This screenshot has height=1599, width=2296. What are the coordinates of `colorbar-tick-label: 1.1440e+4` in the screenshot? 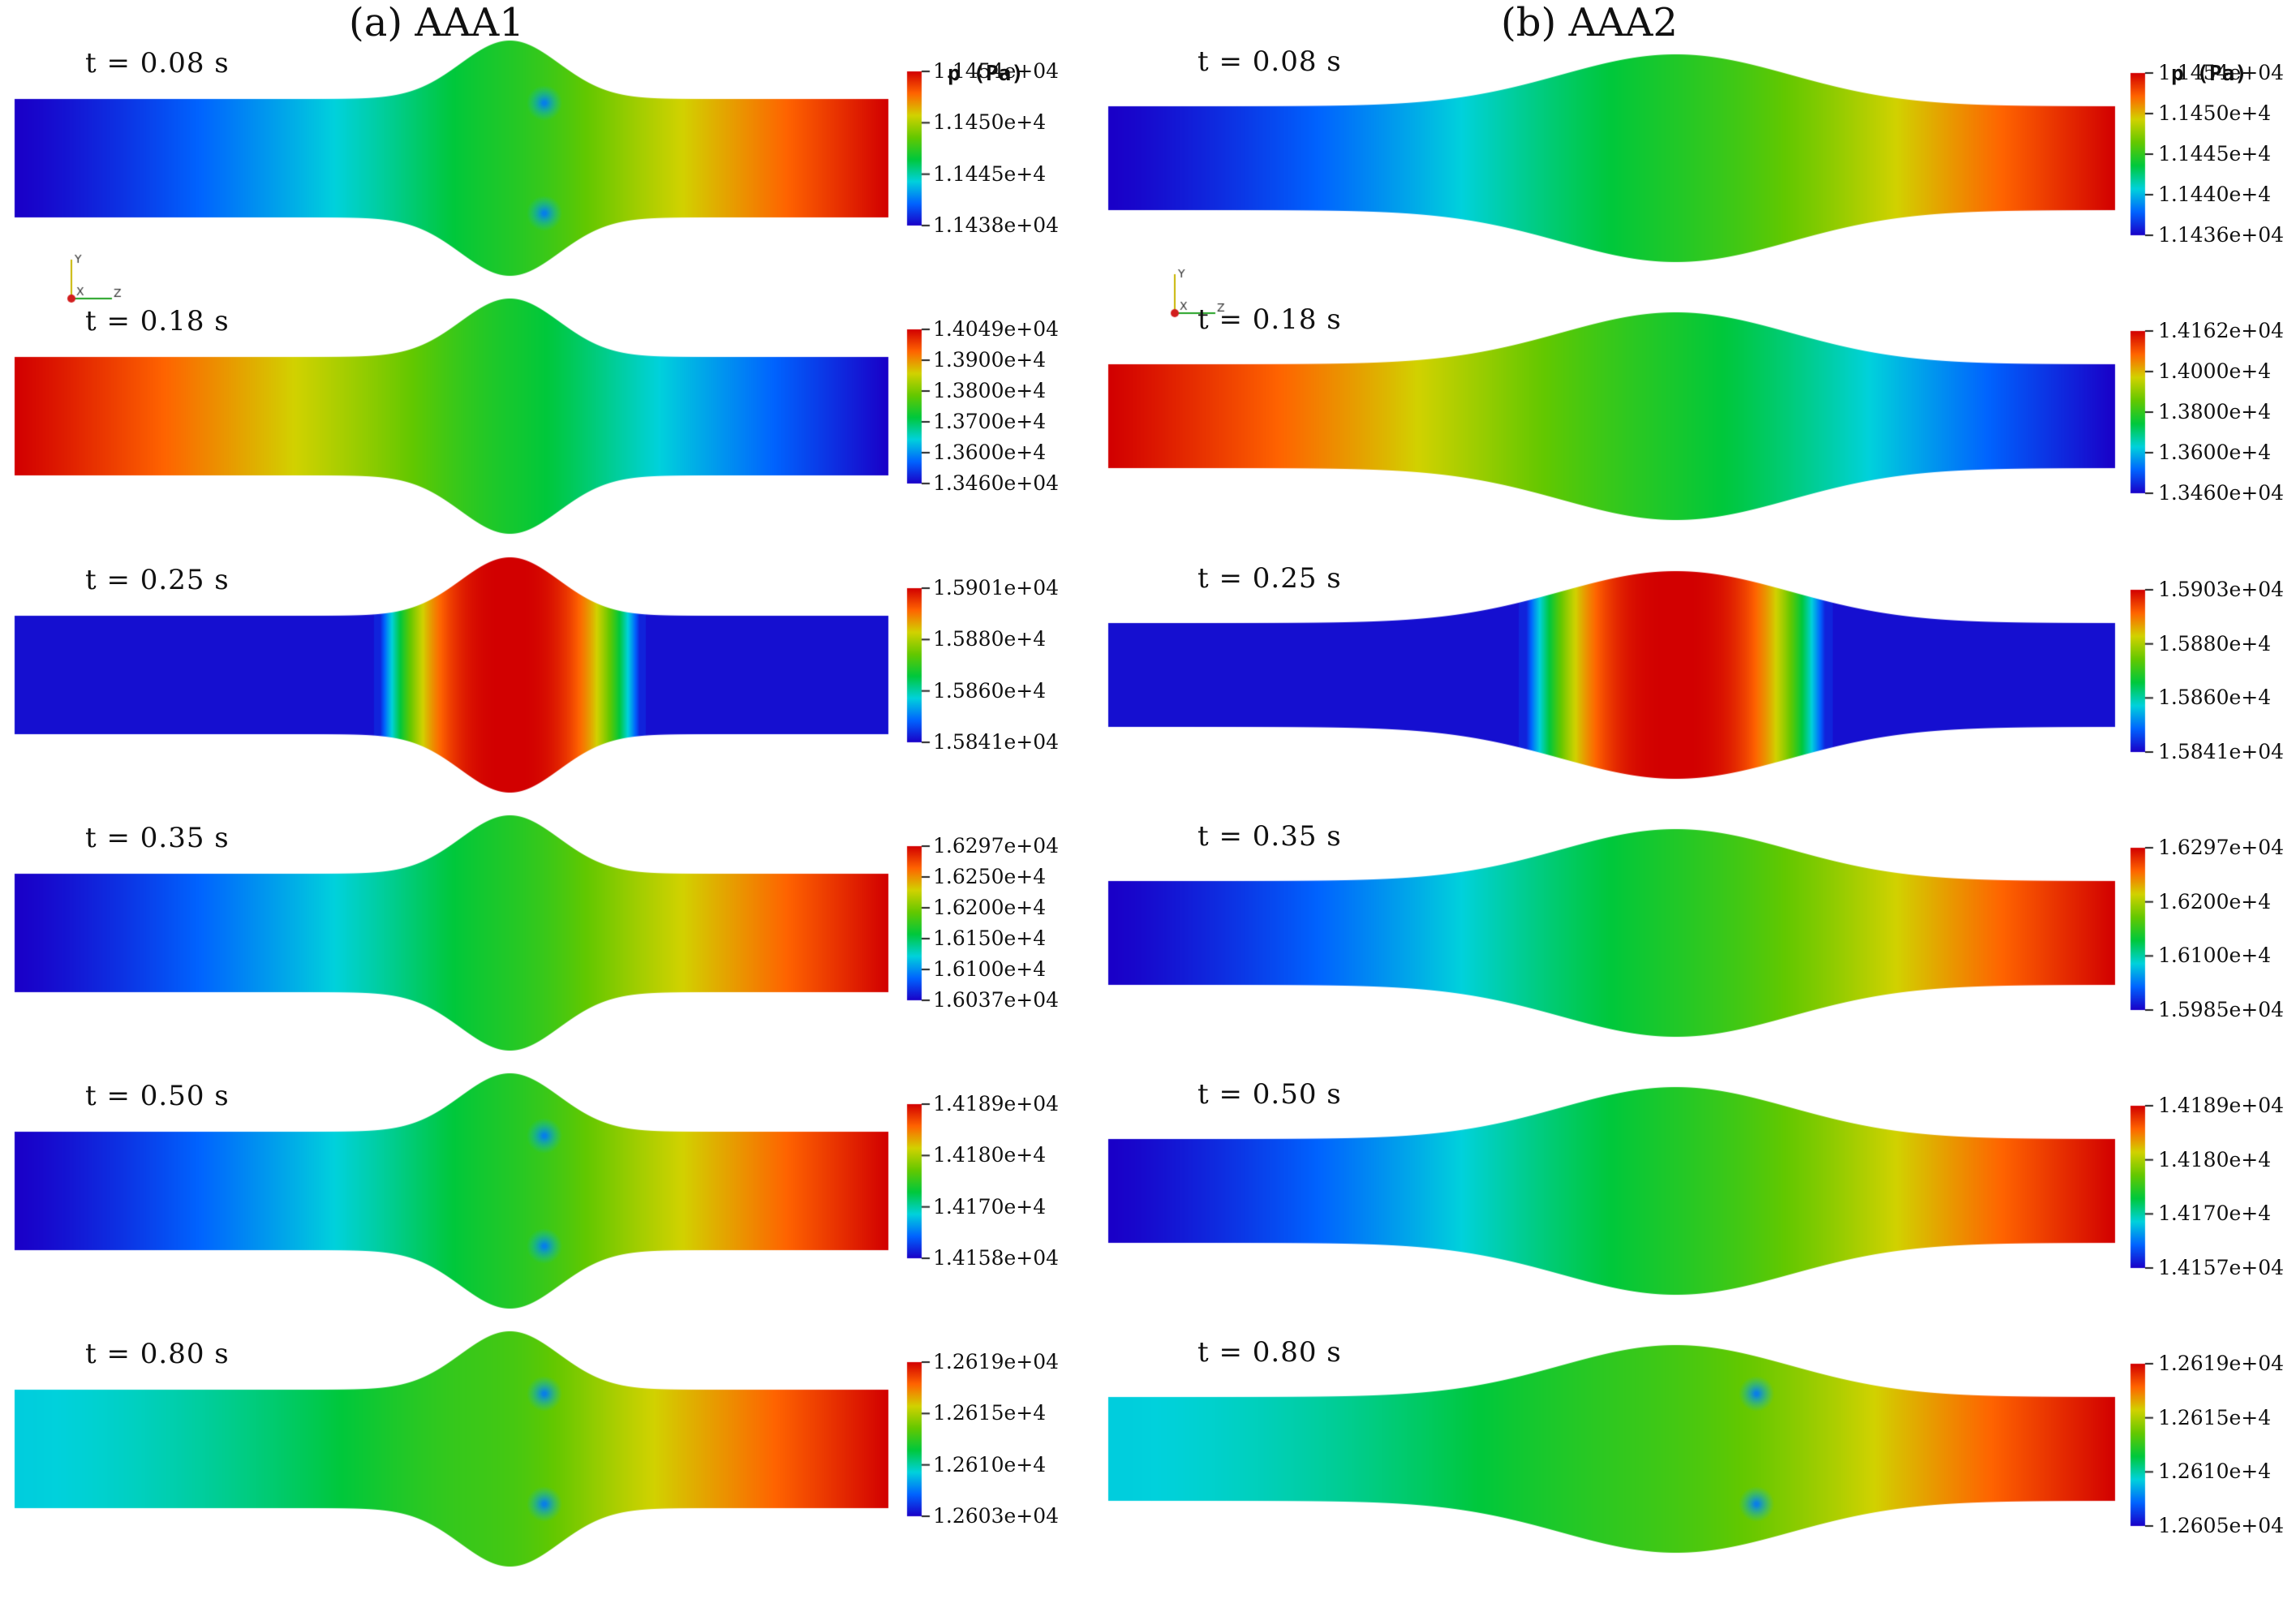 It's located at (2215, 194).